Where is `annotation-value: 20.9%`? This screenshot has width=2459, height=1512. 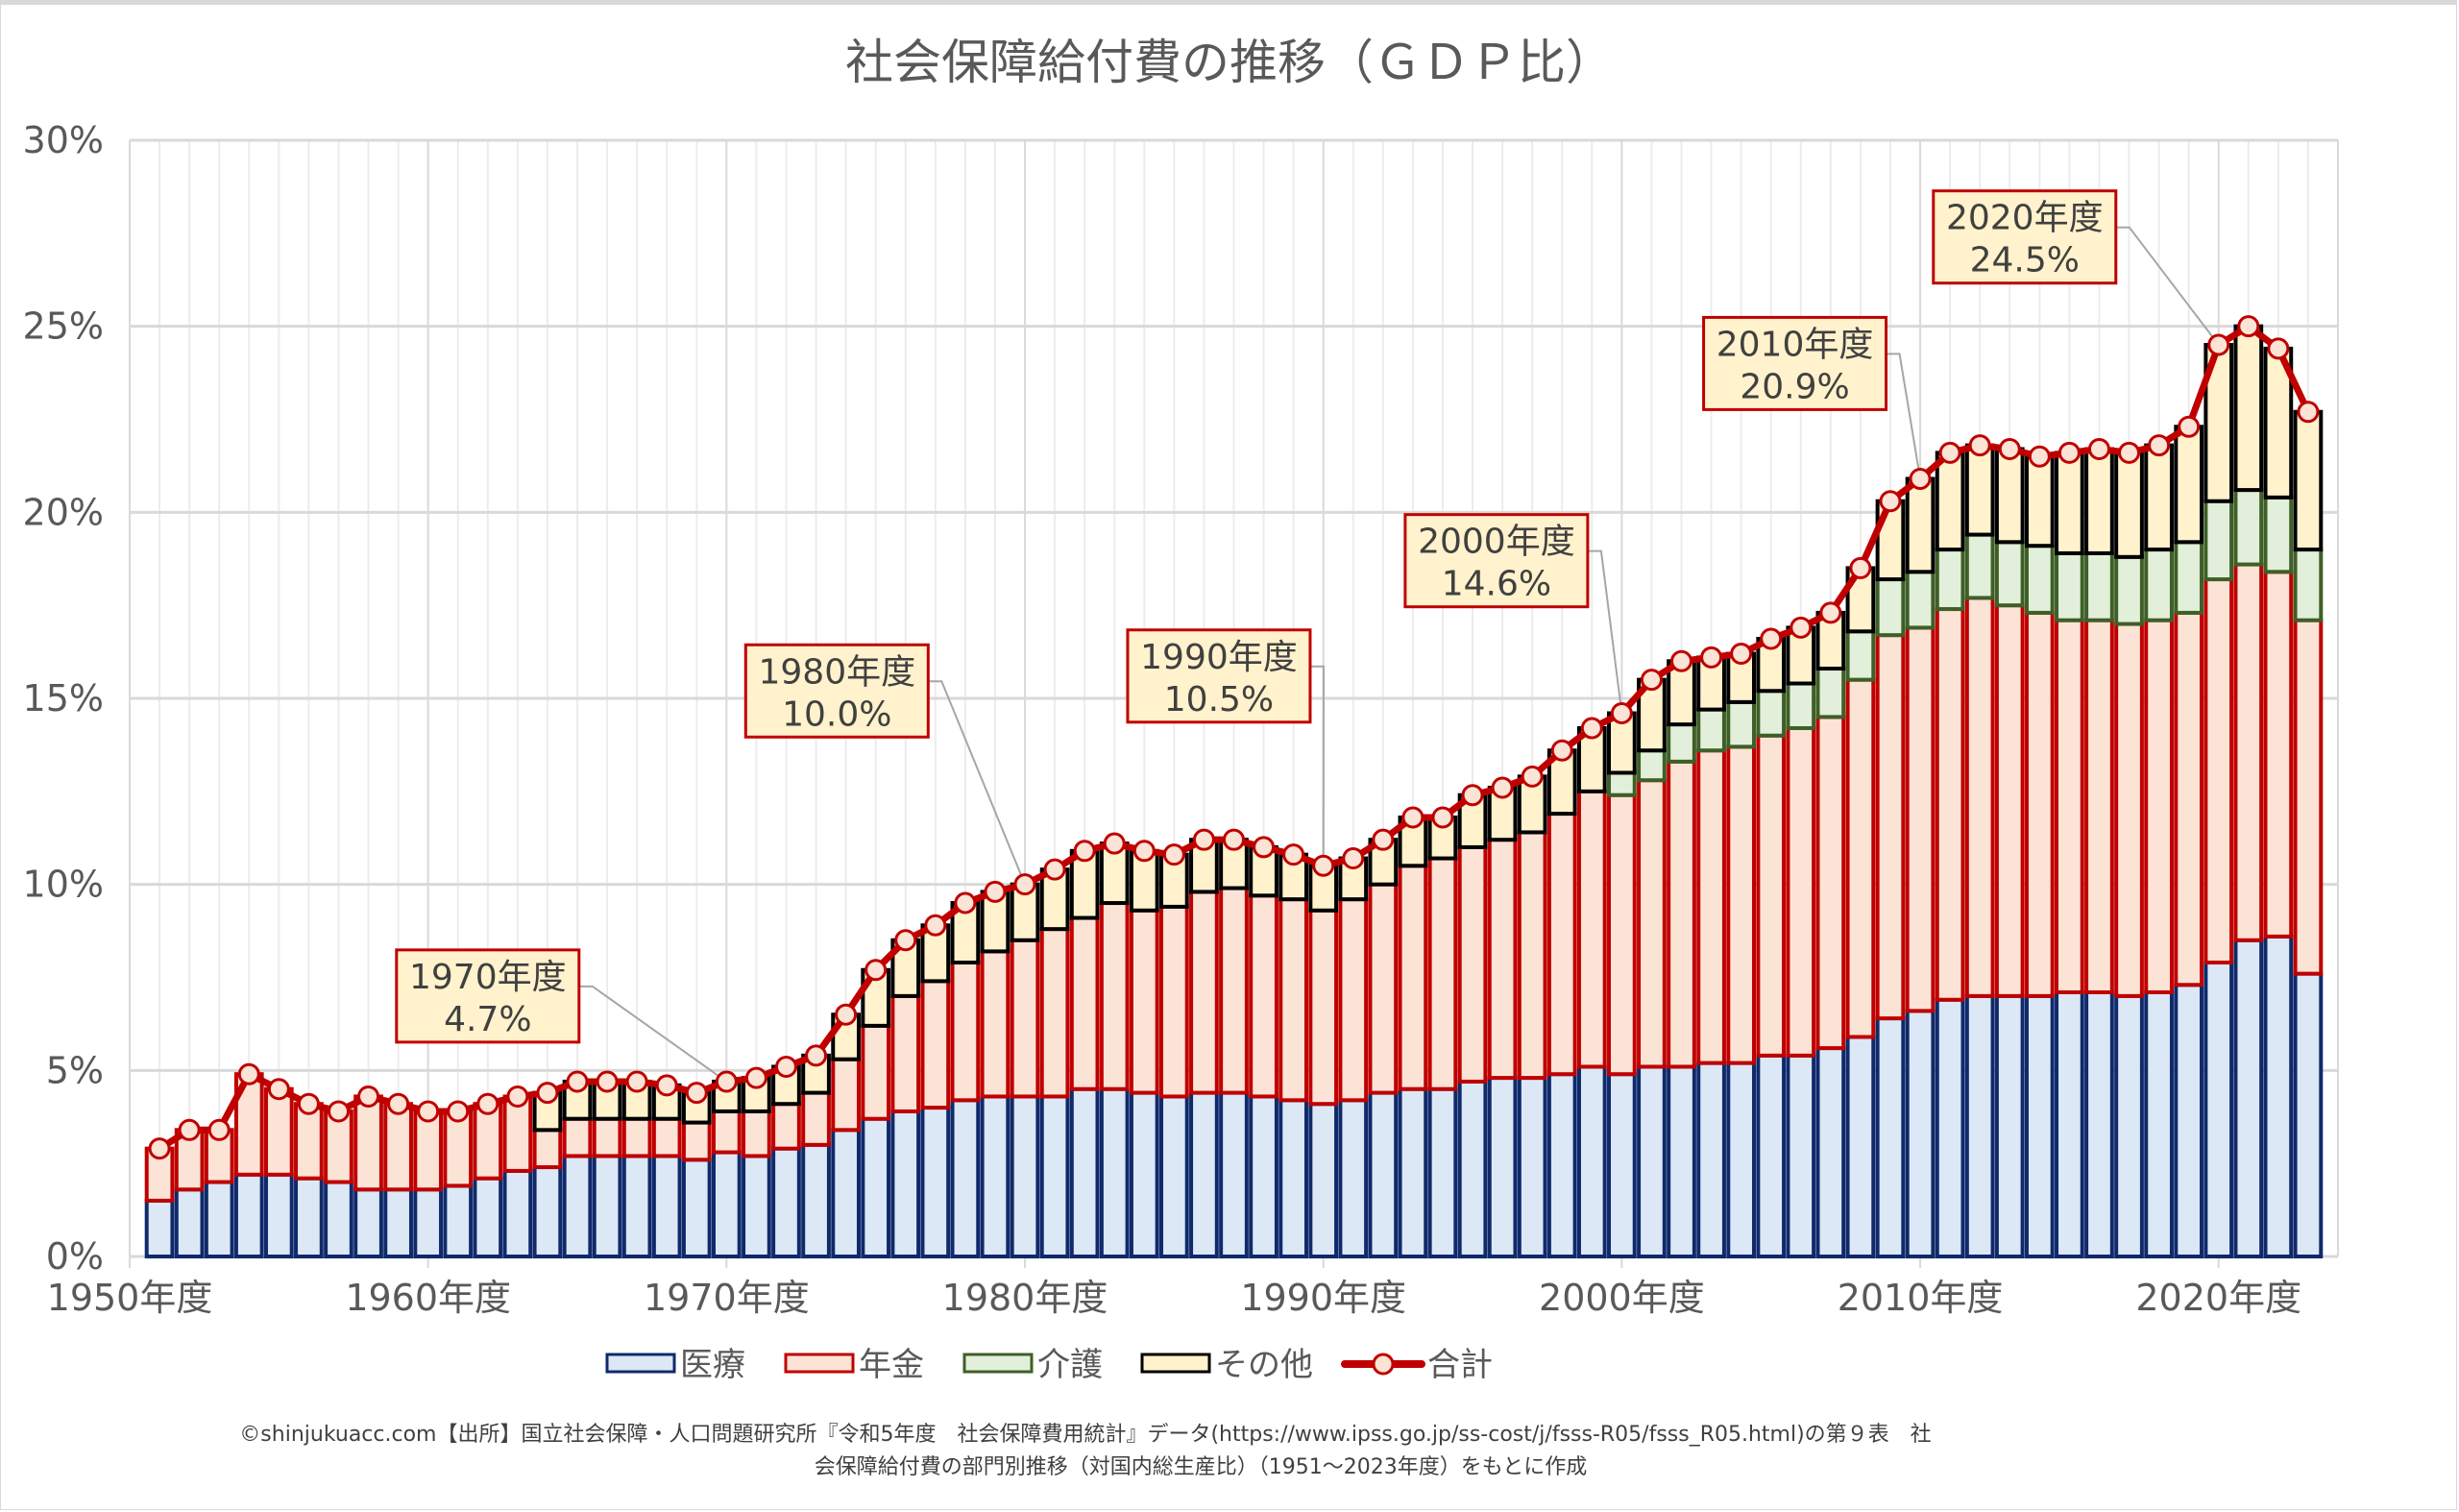
annotation-value: 20.9% is located at coordinates (1794, 386).